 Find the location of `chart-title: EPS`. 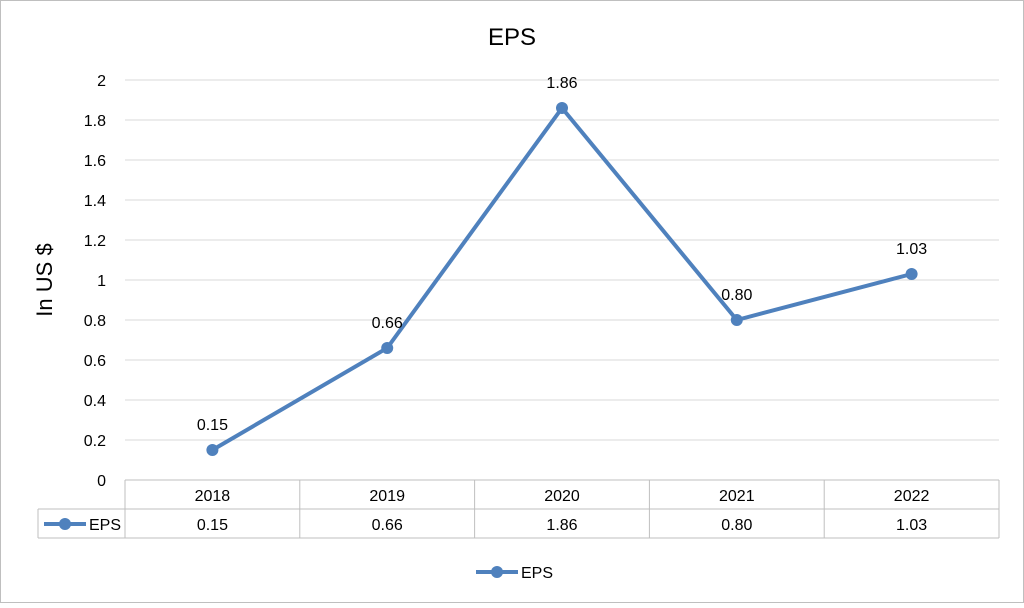

chart-title: EPS is located at coordinates (512, 37).